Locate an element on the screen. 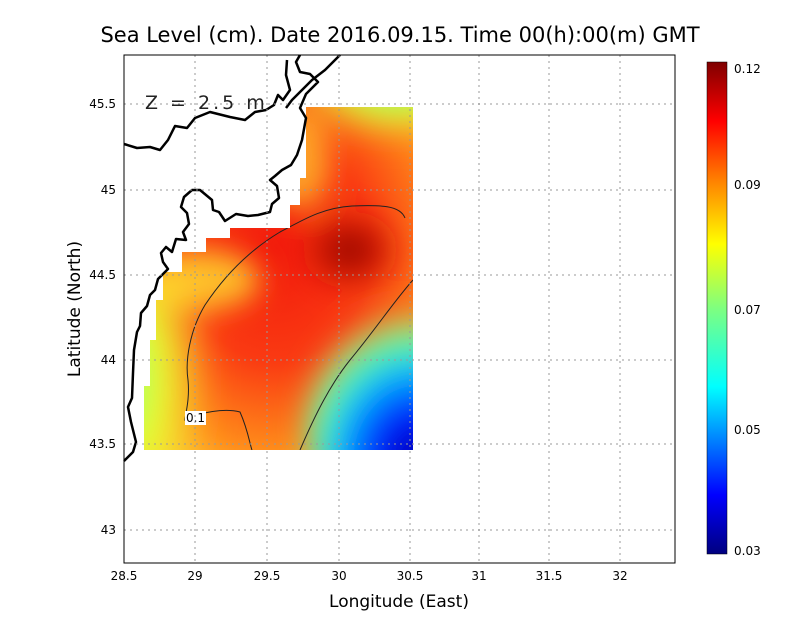  y-tick-label: 43 is located at coordinates (108, 530).